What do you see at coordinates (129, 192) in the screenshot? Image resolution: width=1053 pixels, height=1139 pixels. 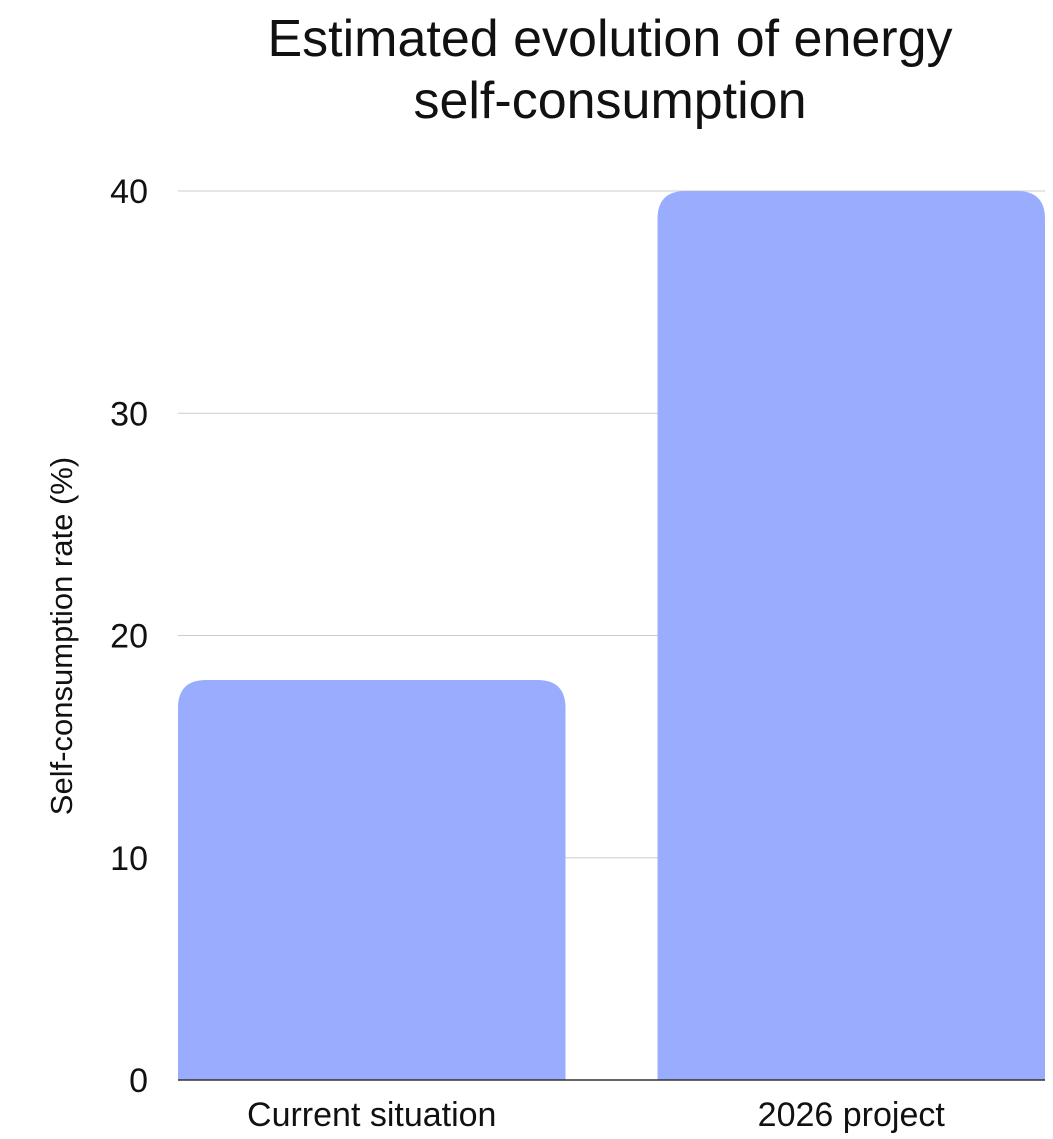 I see `y-tick-label-40: 40` at bounding box center [129, 192].